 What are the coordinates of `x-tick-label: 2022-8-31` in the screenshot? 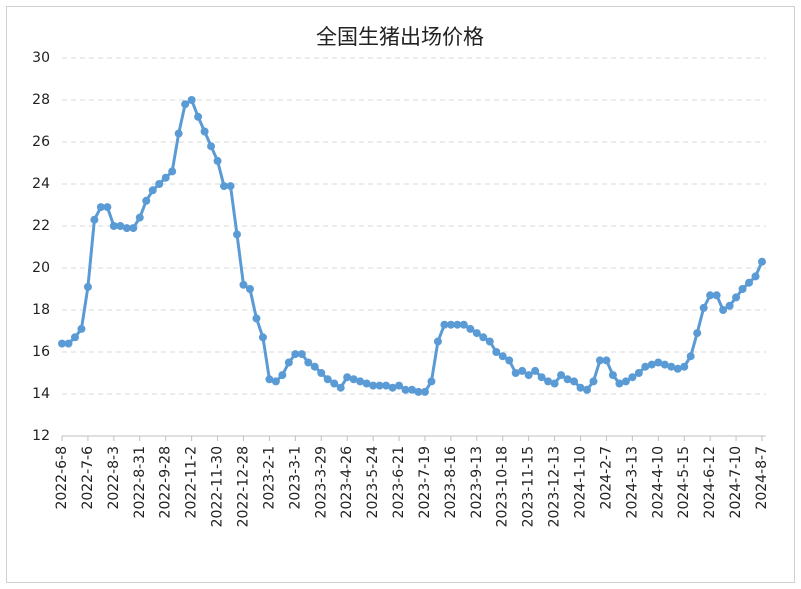 It's located at (140, 482).